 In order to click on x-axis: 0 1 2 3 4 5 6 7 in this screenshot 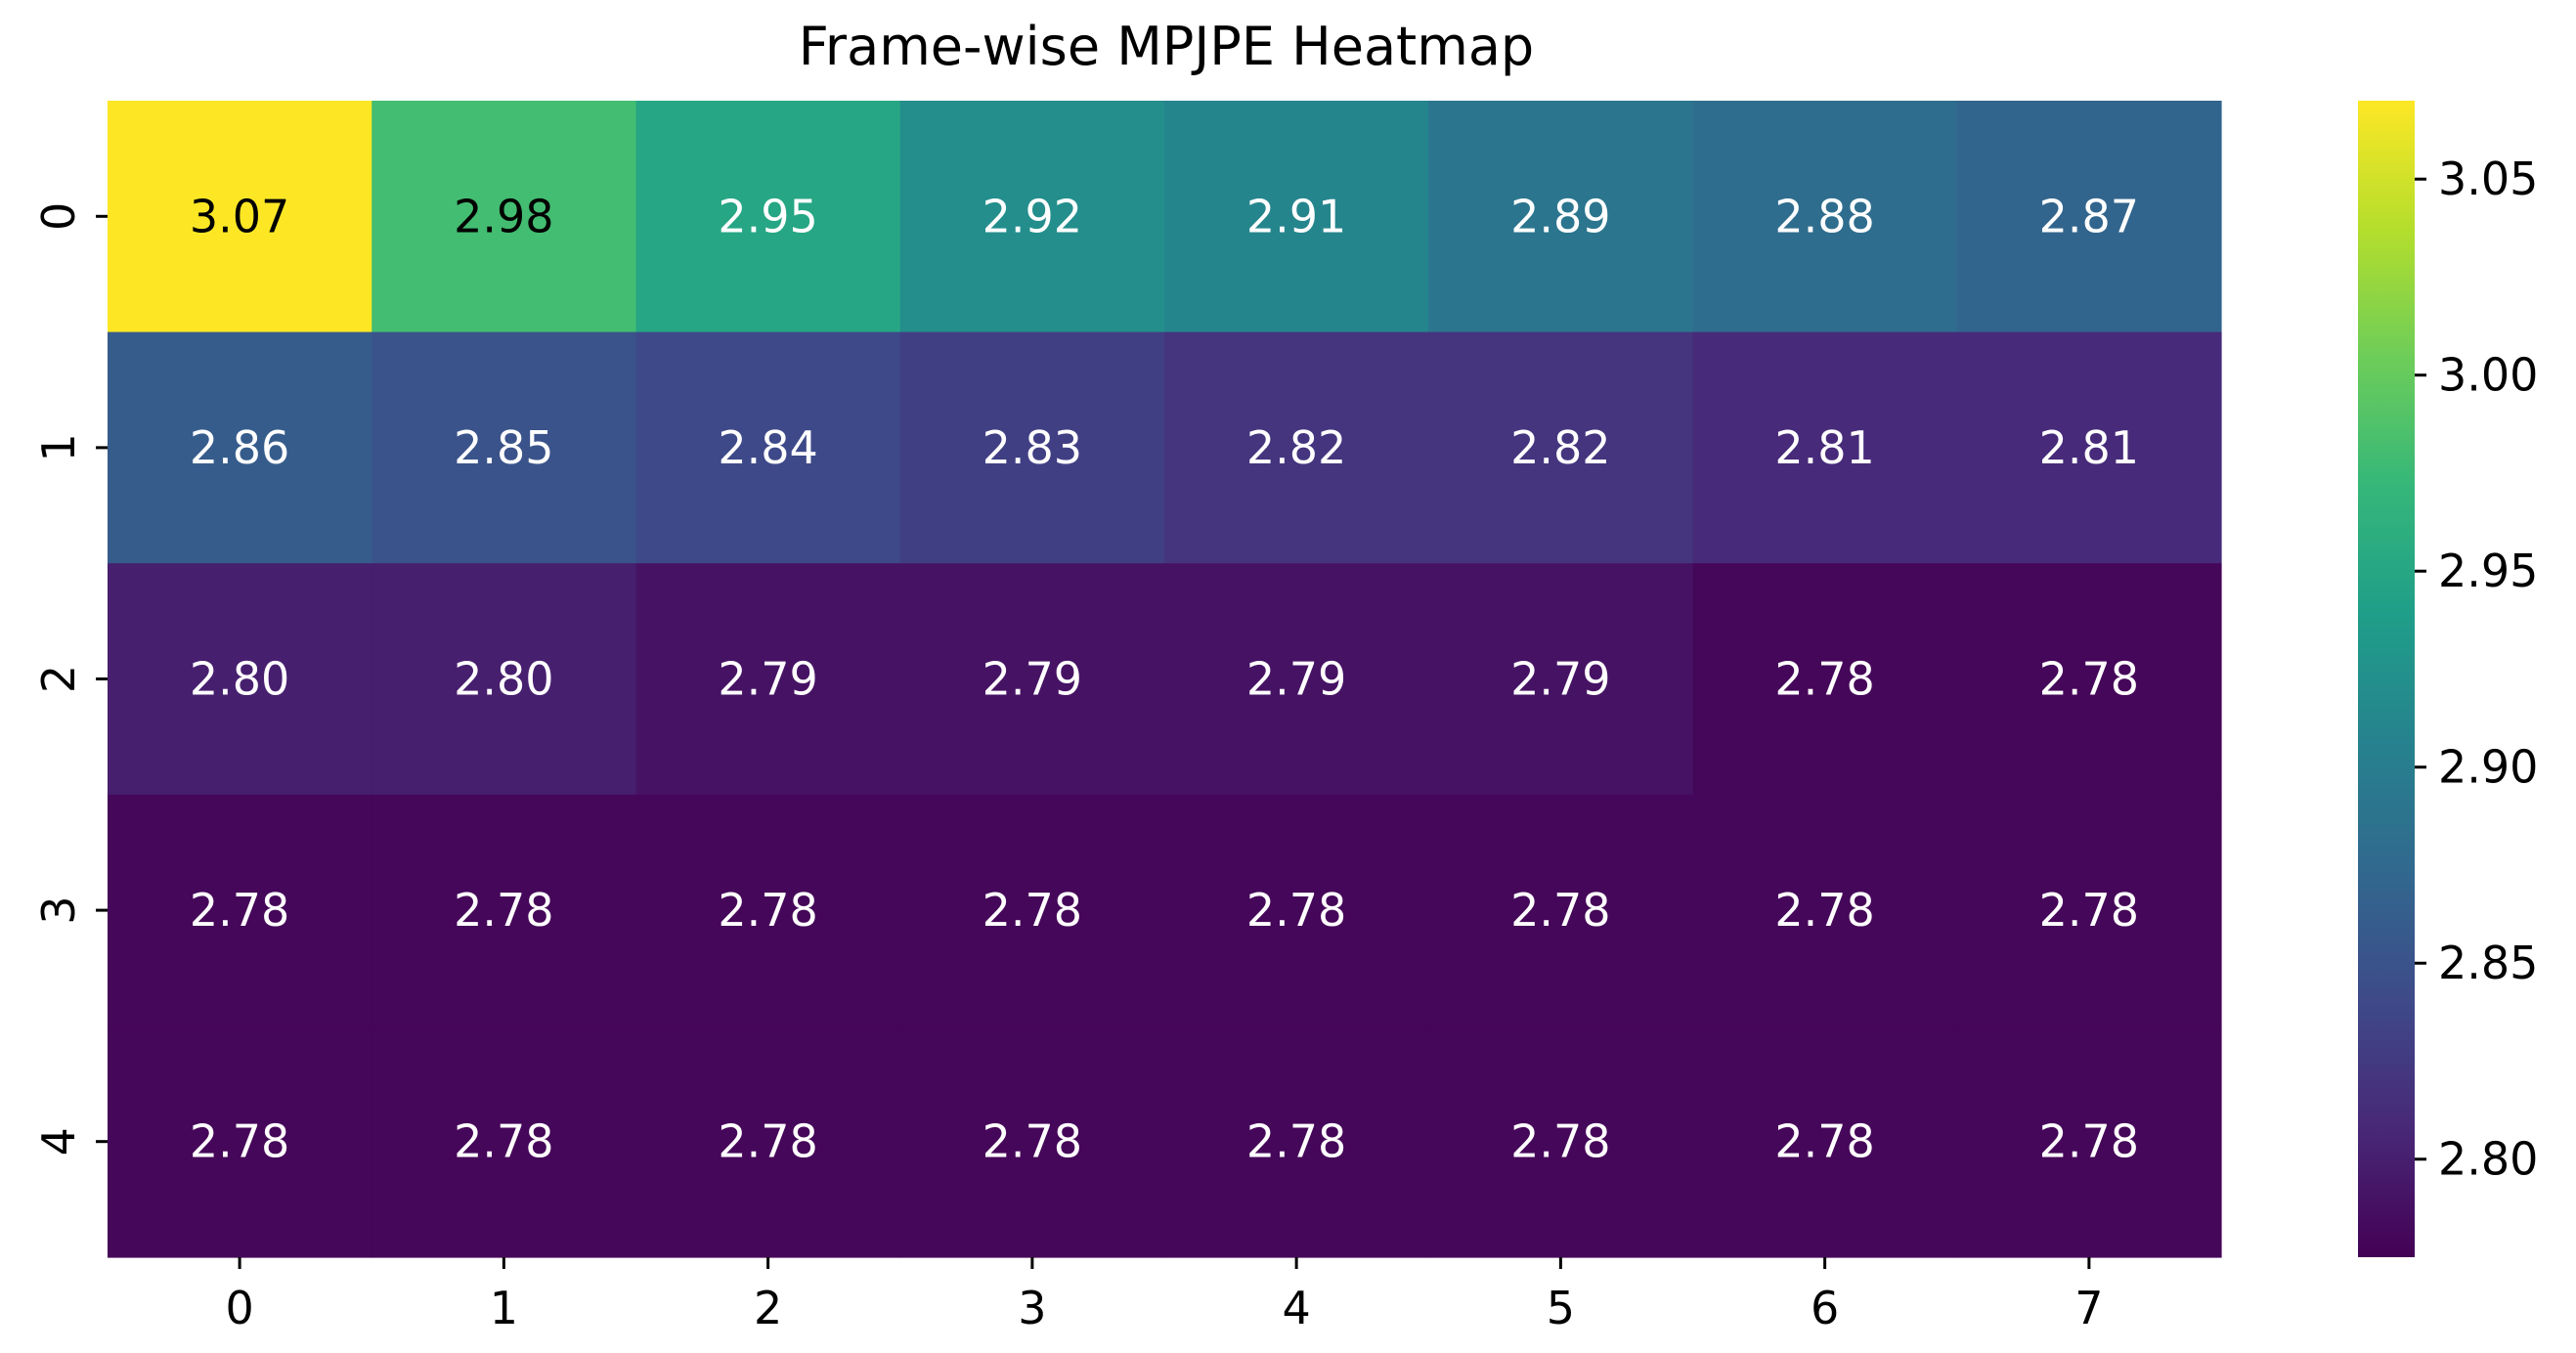, I will do `click(1164, 1295)`.